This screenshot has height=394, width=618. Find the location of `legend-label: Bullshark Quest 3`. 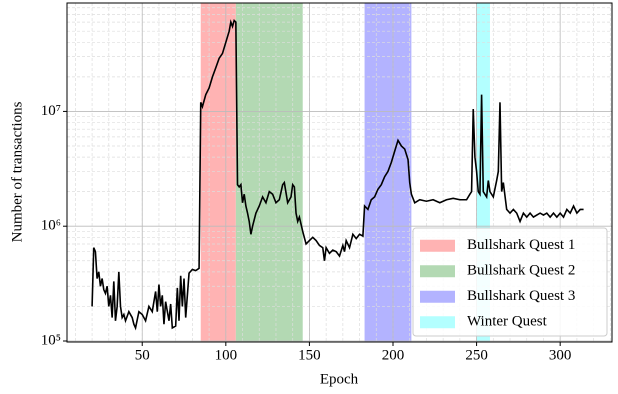

legend-label: Bullshark Quest 3 is located at coordinates (521, 296).